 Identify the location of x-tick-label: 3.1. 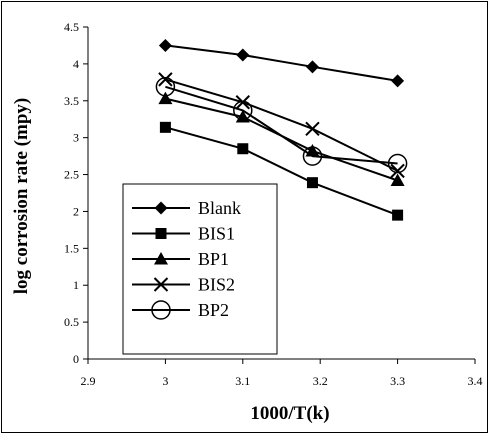
(242, 381).